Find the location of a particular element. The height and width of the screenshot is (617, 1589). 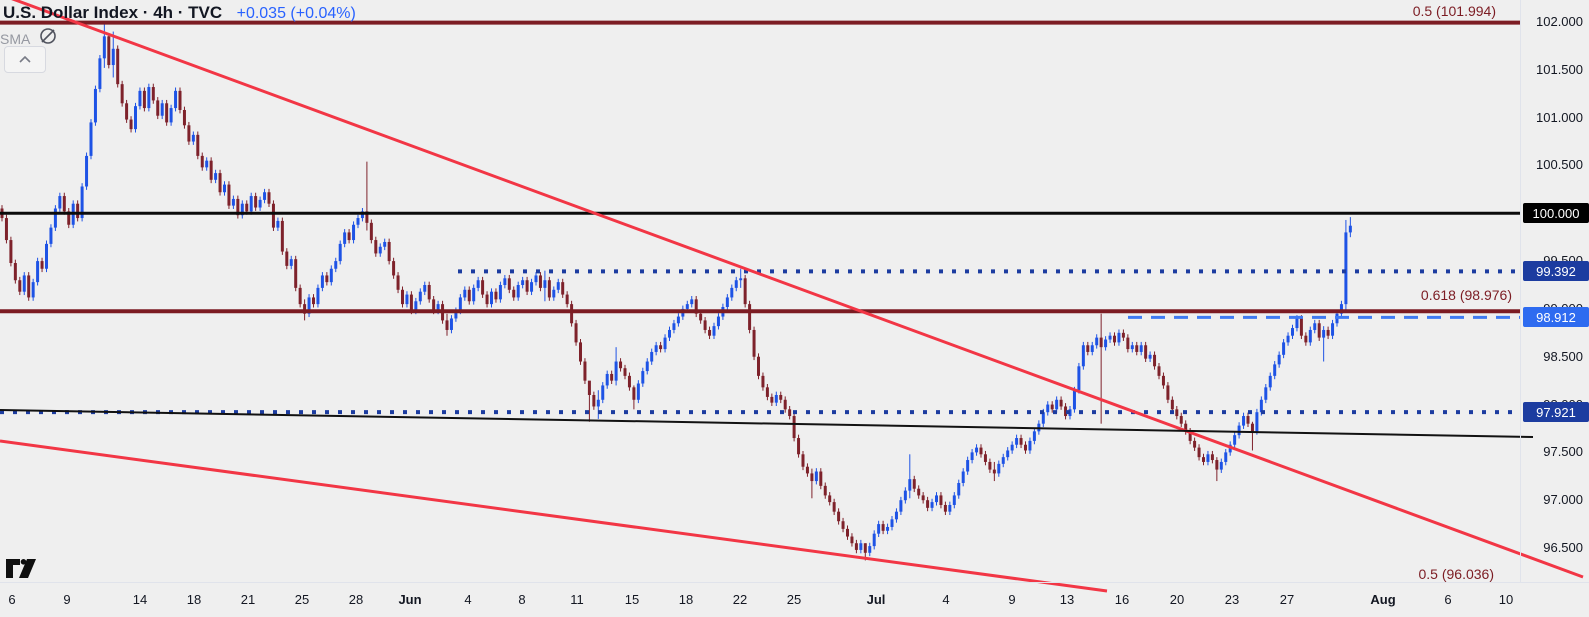

toggle-panel-caret-button is located at coordinates (25, 59).